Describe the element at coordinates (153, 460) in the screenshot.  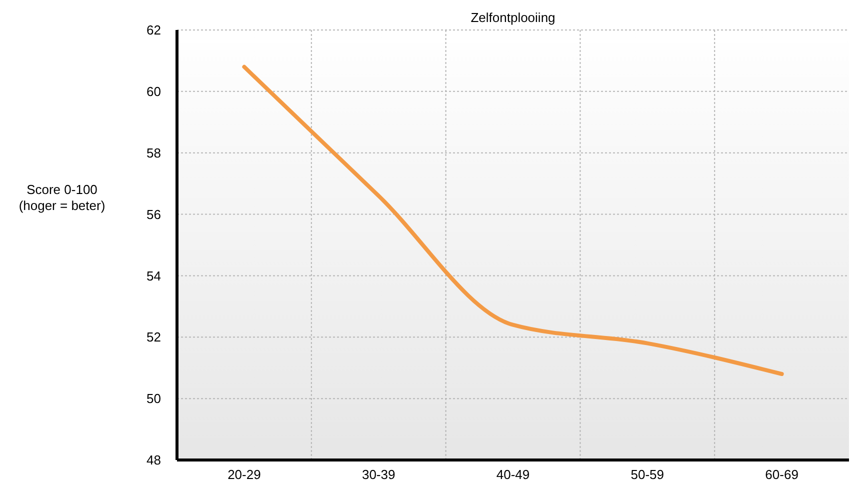
I see `y-tick-label: 48` at that location.